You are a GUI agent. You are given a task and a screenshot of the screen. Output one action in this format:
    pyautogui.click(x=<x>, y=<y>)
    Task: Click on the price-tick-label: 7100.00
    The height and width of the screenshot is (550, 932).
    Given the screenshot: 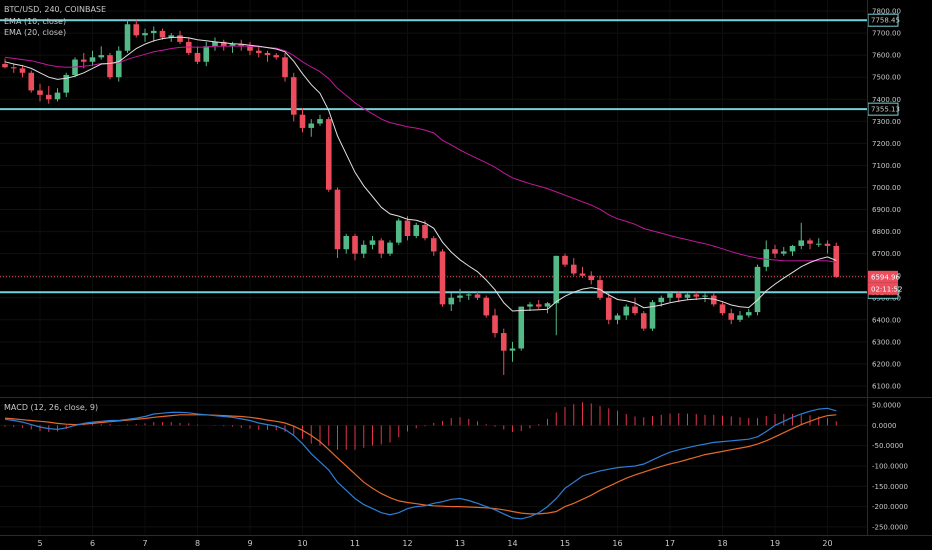 What is the action you would take?
    pyautogui.click(x=886, y=166)
    